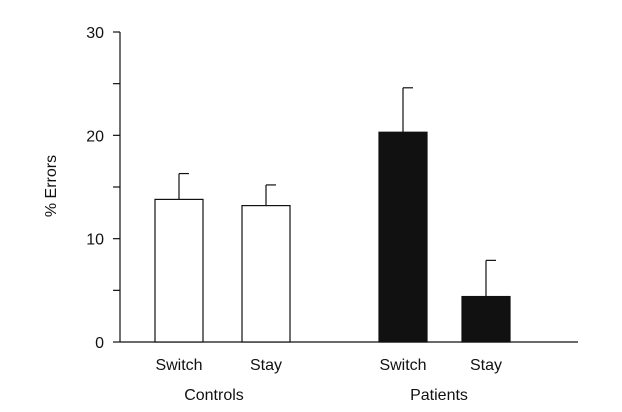  Describe the element at coordinates (95, 33) in the screenshot. I see `y-tick-label-30: 30` at that location.